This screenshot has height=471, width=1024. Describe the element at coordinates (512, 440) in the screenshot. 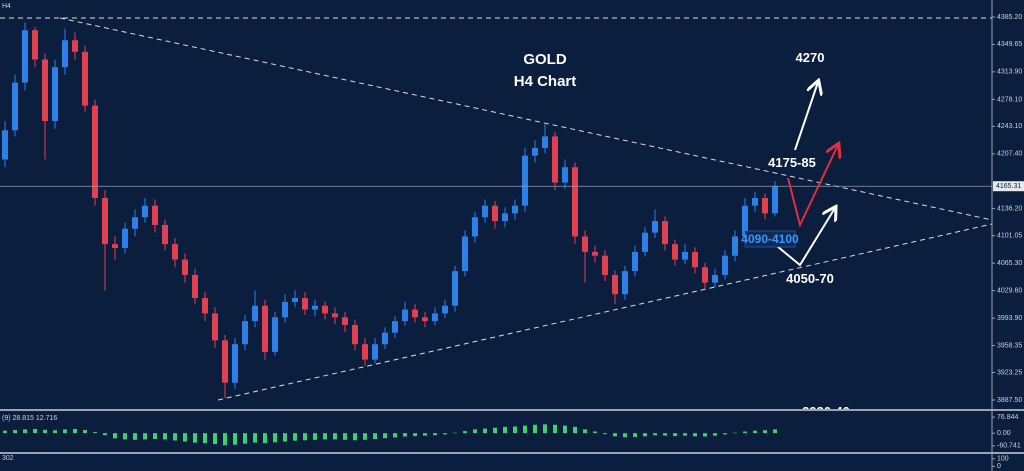

I see `indicator-background` at that location.